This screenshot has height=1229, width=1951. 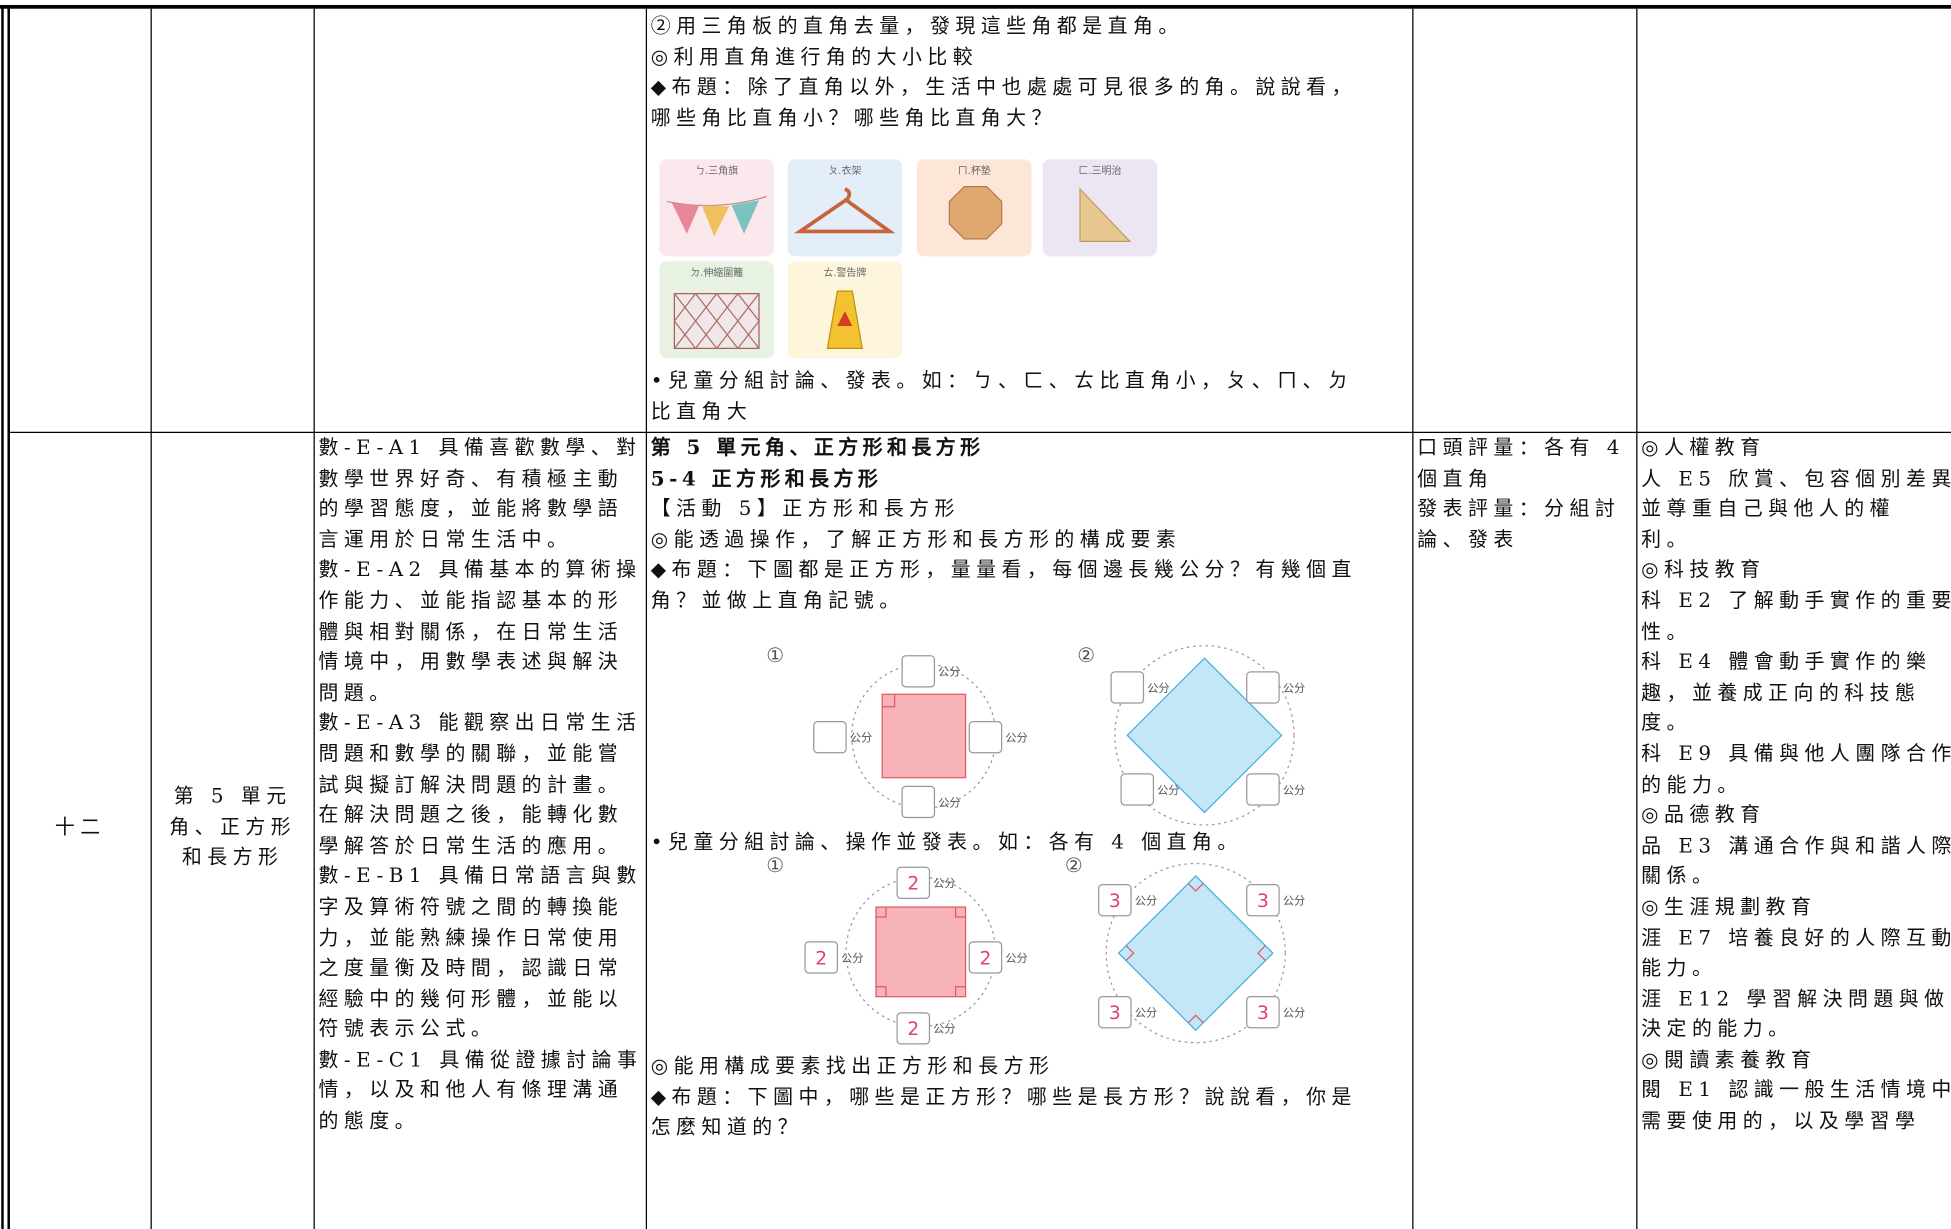 I want to click on picture: ㄇ.杯墊, so click(x=974, y=208).